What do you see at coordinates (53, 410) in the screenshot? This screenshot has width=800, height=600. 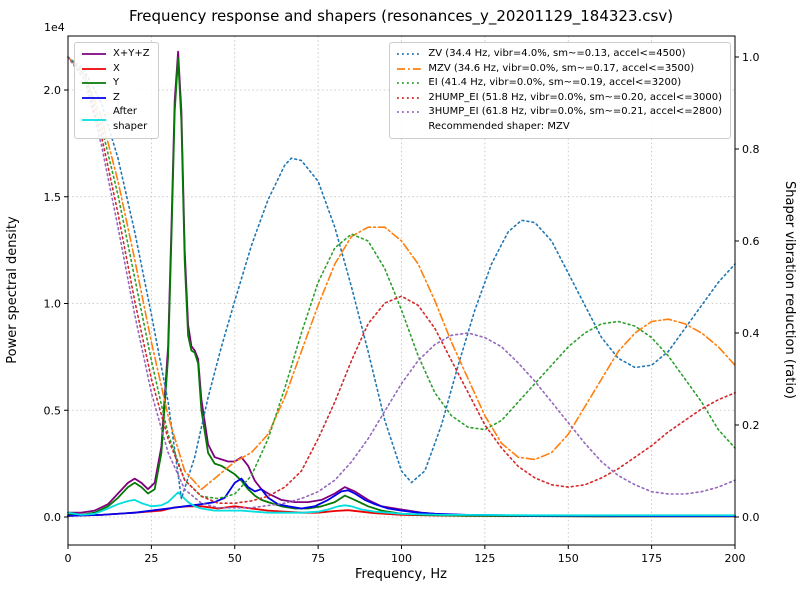 I see `y-left-tick-label: 0.5` at bounding box center [53, 410].